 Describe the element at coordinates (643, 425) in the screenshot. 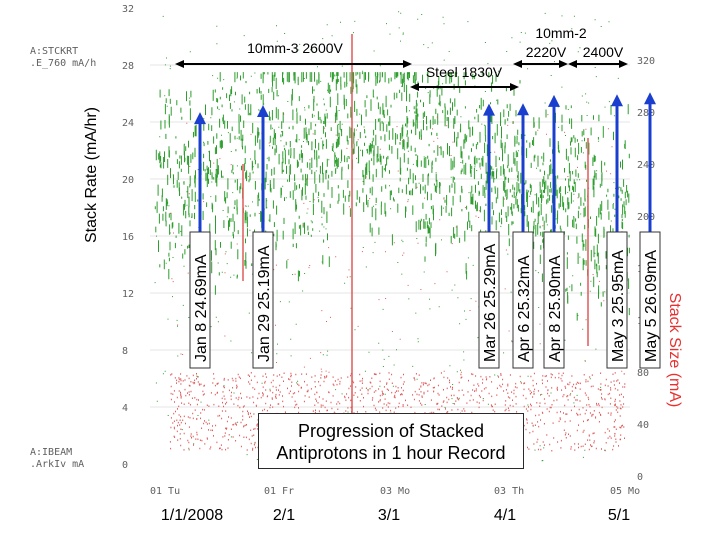

I see `right-tick-label: 40` at that location.